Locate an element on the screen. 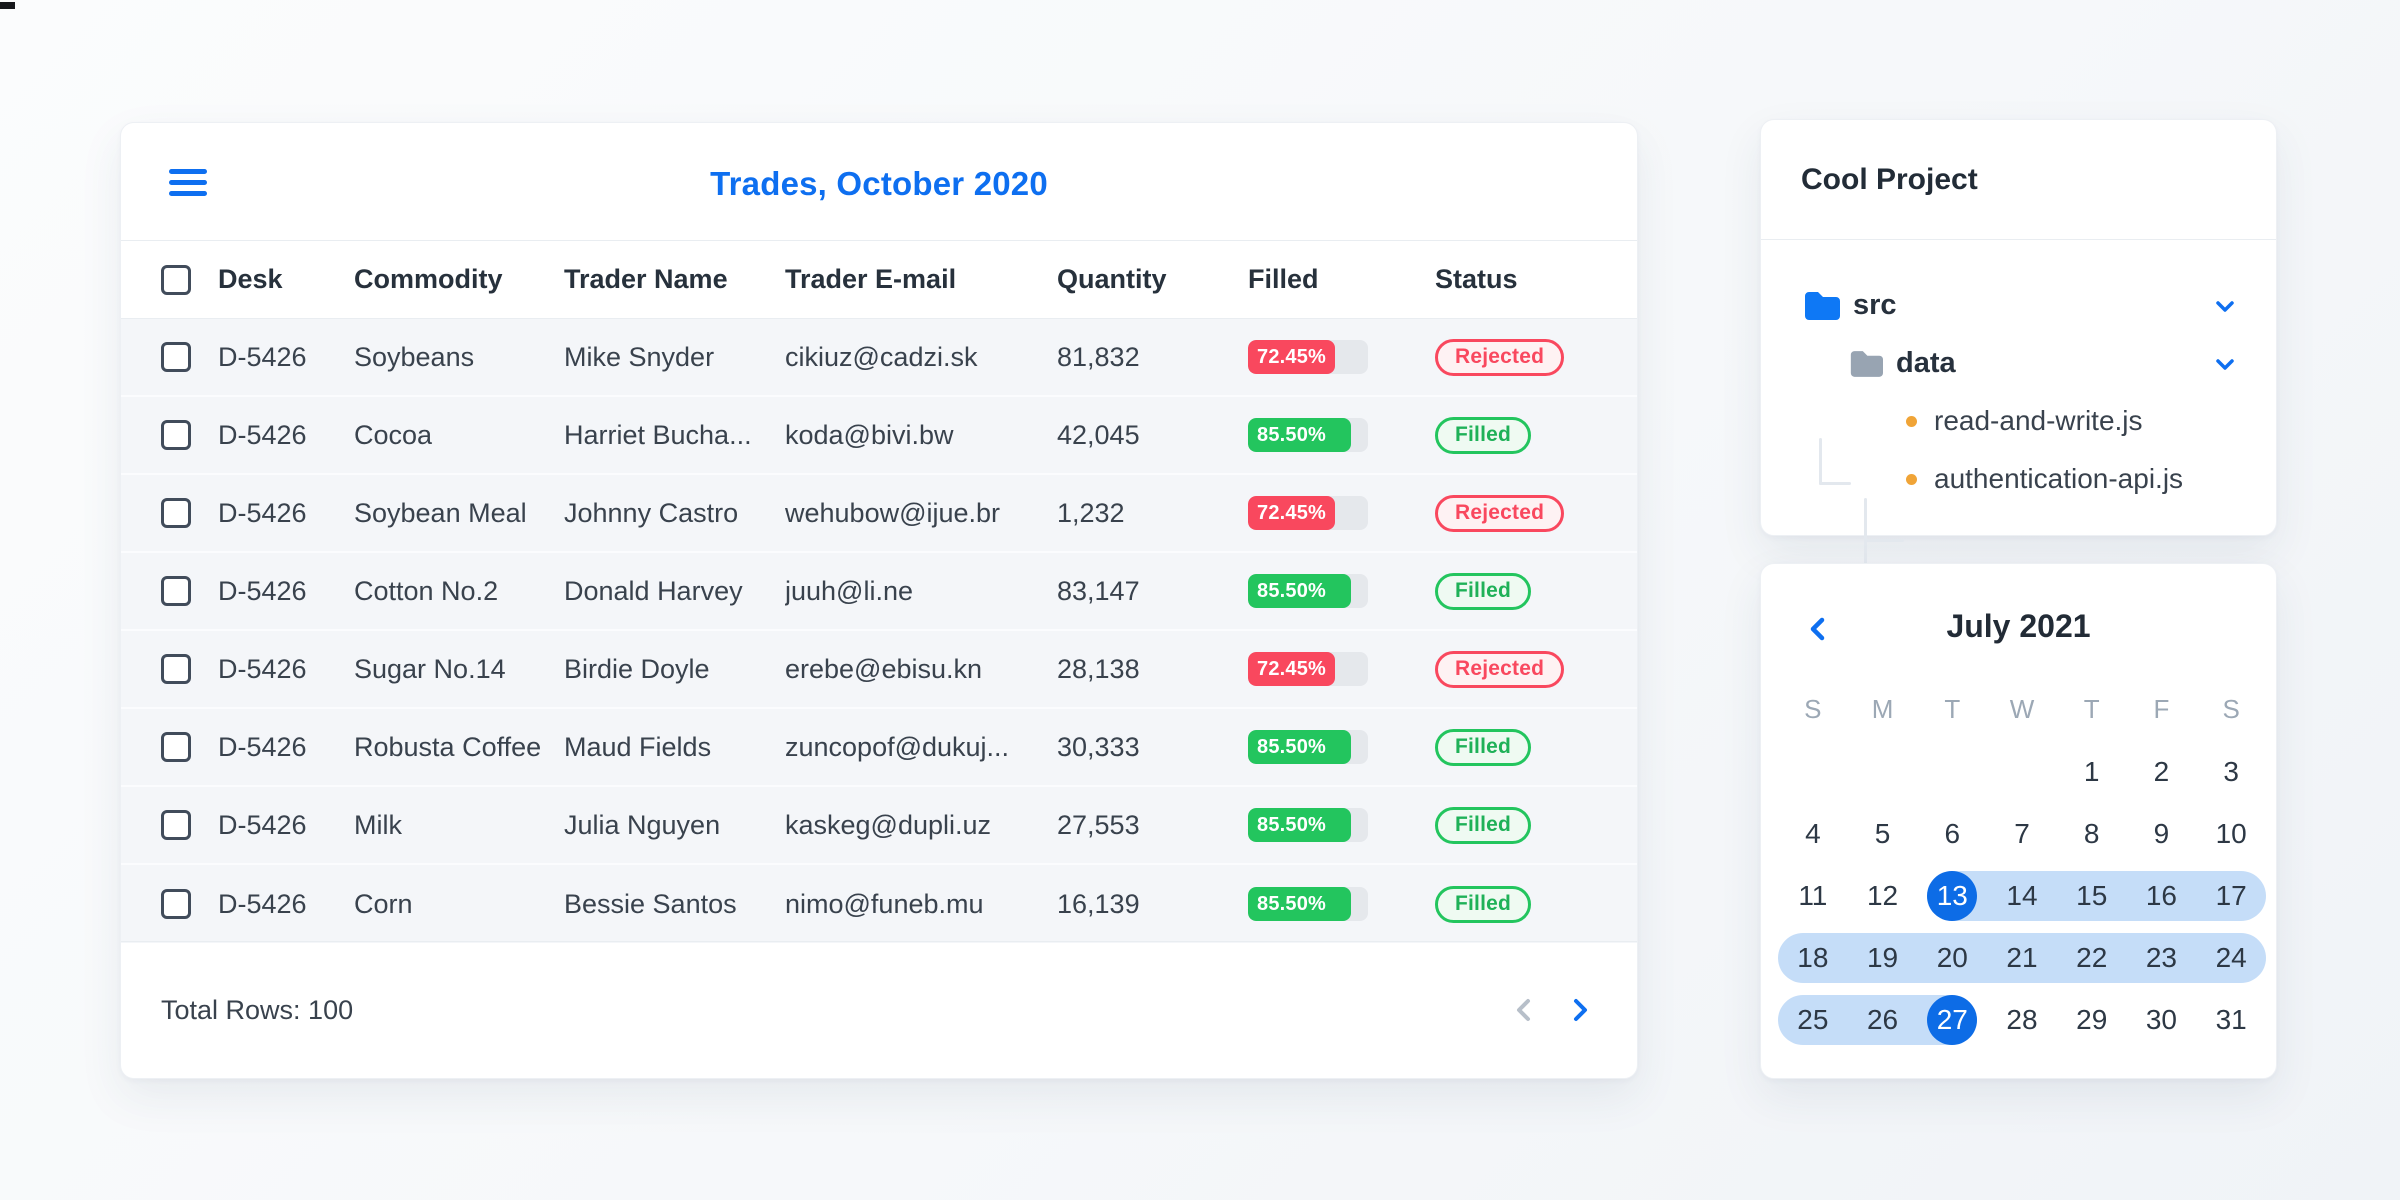  calendar-cell: 30 is located at coordinates (2162, 1020).